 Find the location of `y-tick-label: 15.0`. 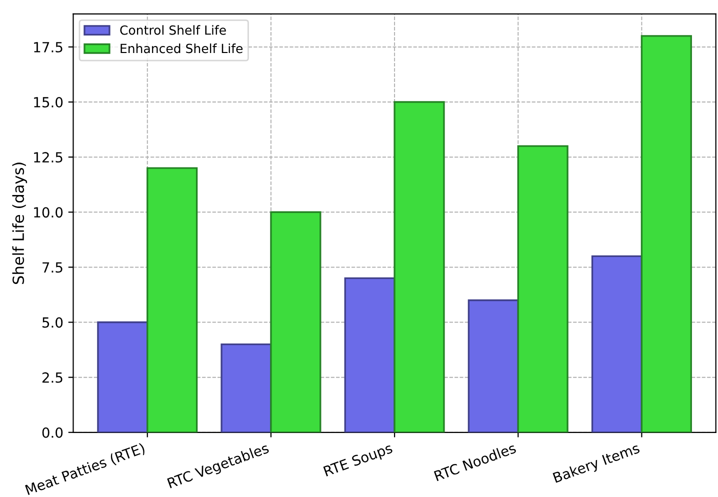

y-tick-label: 15.0 is located at coordinates (48, 102).